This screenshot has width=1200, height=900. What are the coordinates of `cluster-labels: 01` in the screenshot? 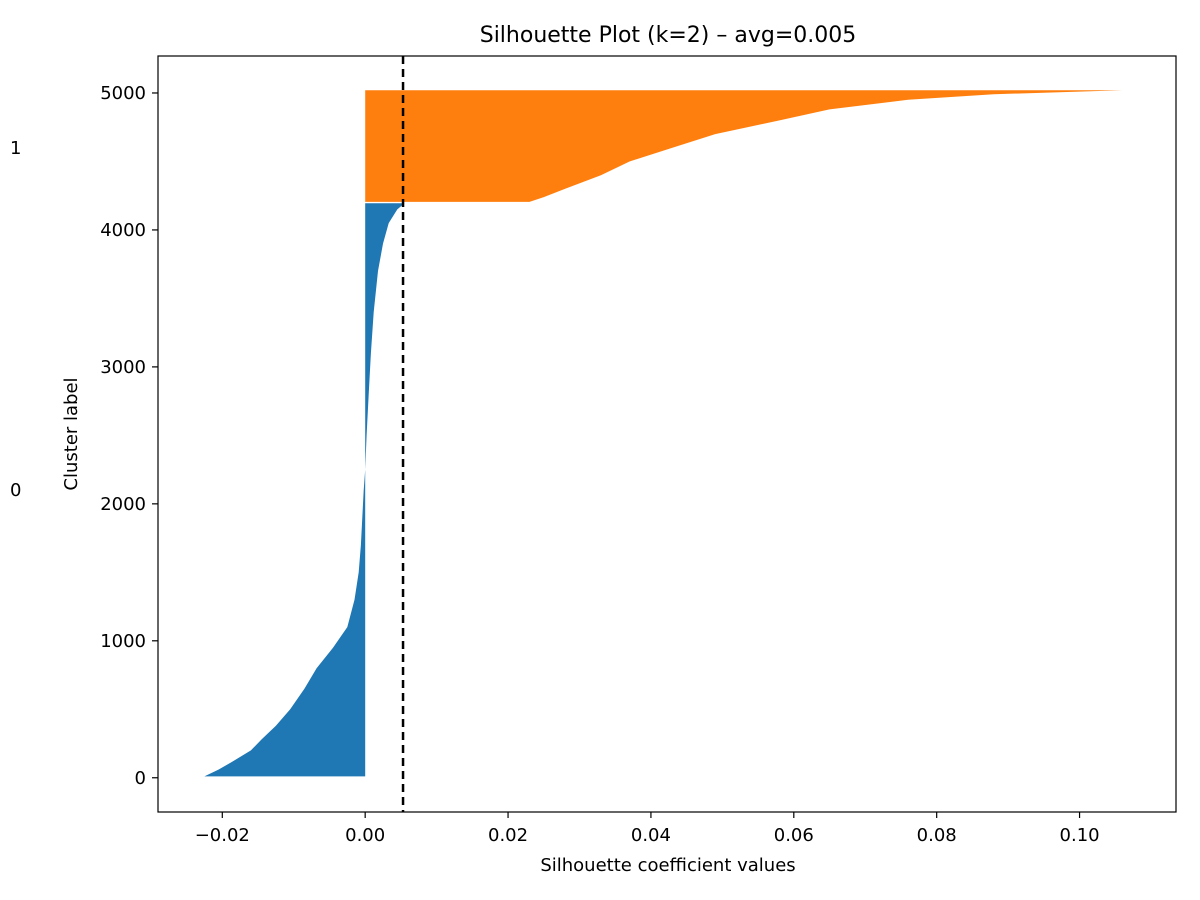 It's located at (15, 319).